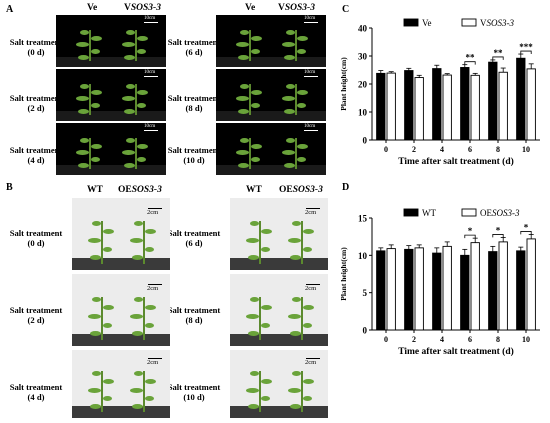 The height and width of the screenshot is (423, 550). What do you see at coordinates (429, 213) in the screenshot?
I see `legend-label: WT` at bounding box center [429, 213].